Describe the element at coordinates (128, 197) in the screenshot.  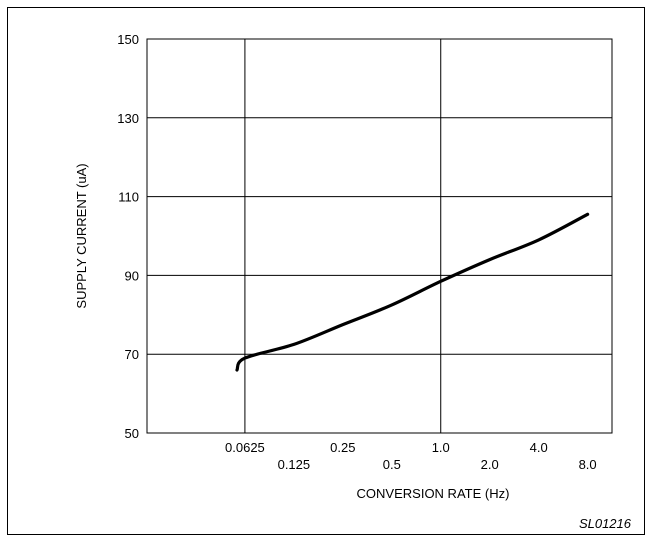
I see `y-tick-label: 110` at that location.